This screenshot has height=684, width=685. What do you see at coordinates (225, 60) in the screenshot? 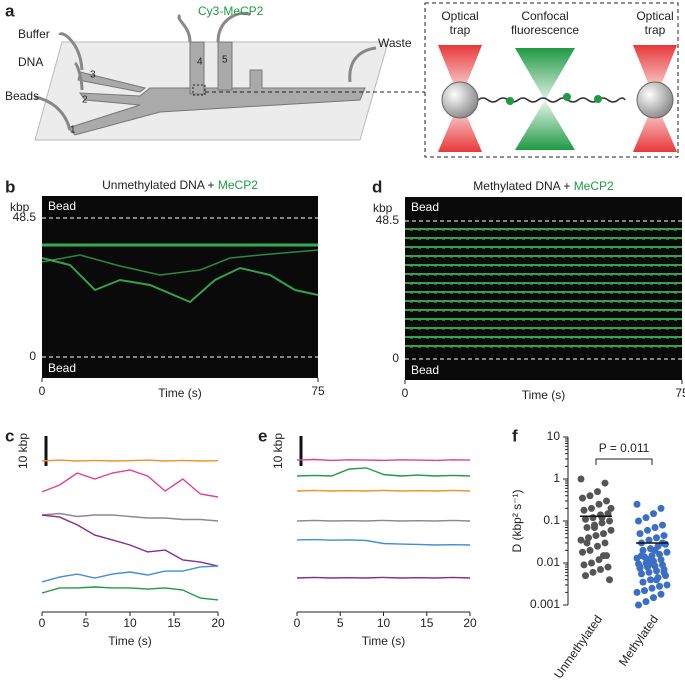
I see `channel-number: 5` at bounding box center [225, 60].